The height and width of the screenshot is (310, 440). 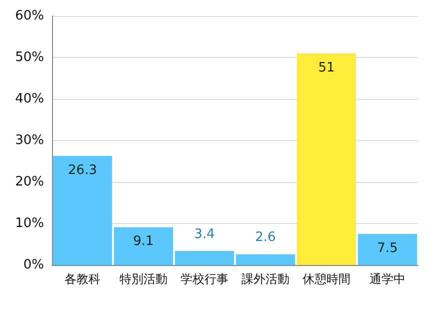 What do you see at coordinates (144, 279) in the screenshot?
I see `x-tick-label: 特別活動` at bounding box center [144, 279].